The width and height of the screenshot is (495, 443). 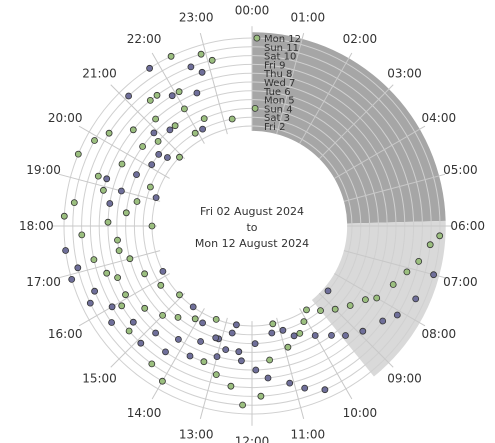 I want to click on day-label: Tue 6, so click(x=277, y=92).